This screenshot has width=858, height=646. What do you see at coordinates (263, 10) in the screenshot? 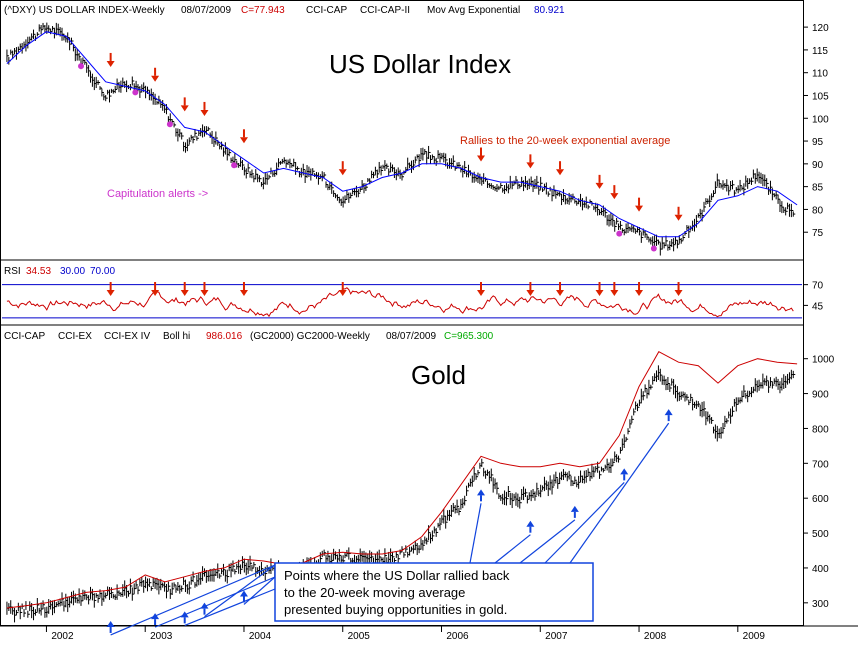
I see `dollar-close: C=77.943` at bounding box center [263, 10].